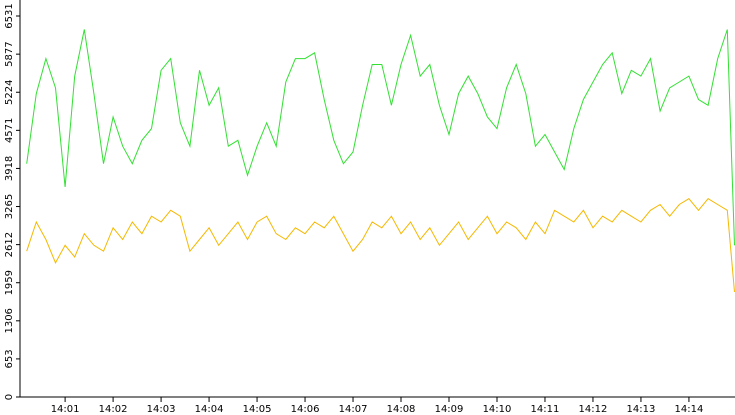 The height and width of the screenshot is (415, 735). I want to click on x-tick-label: 14:04, so click(209, 409).